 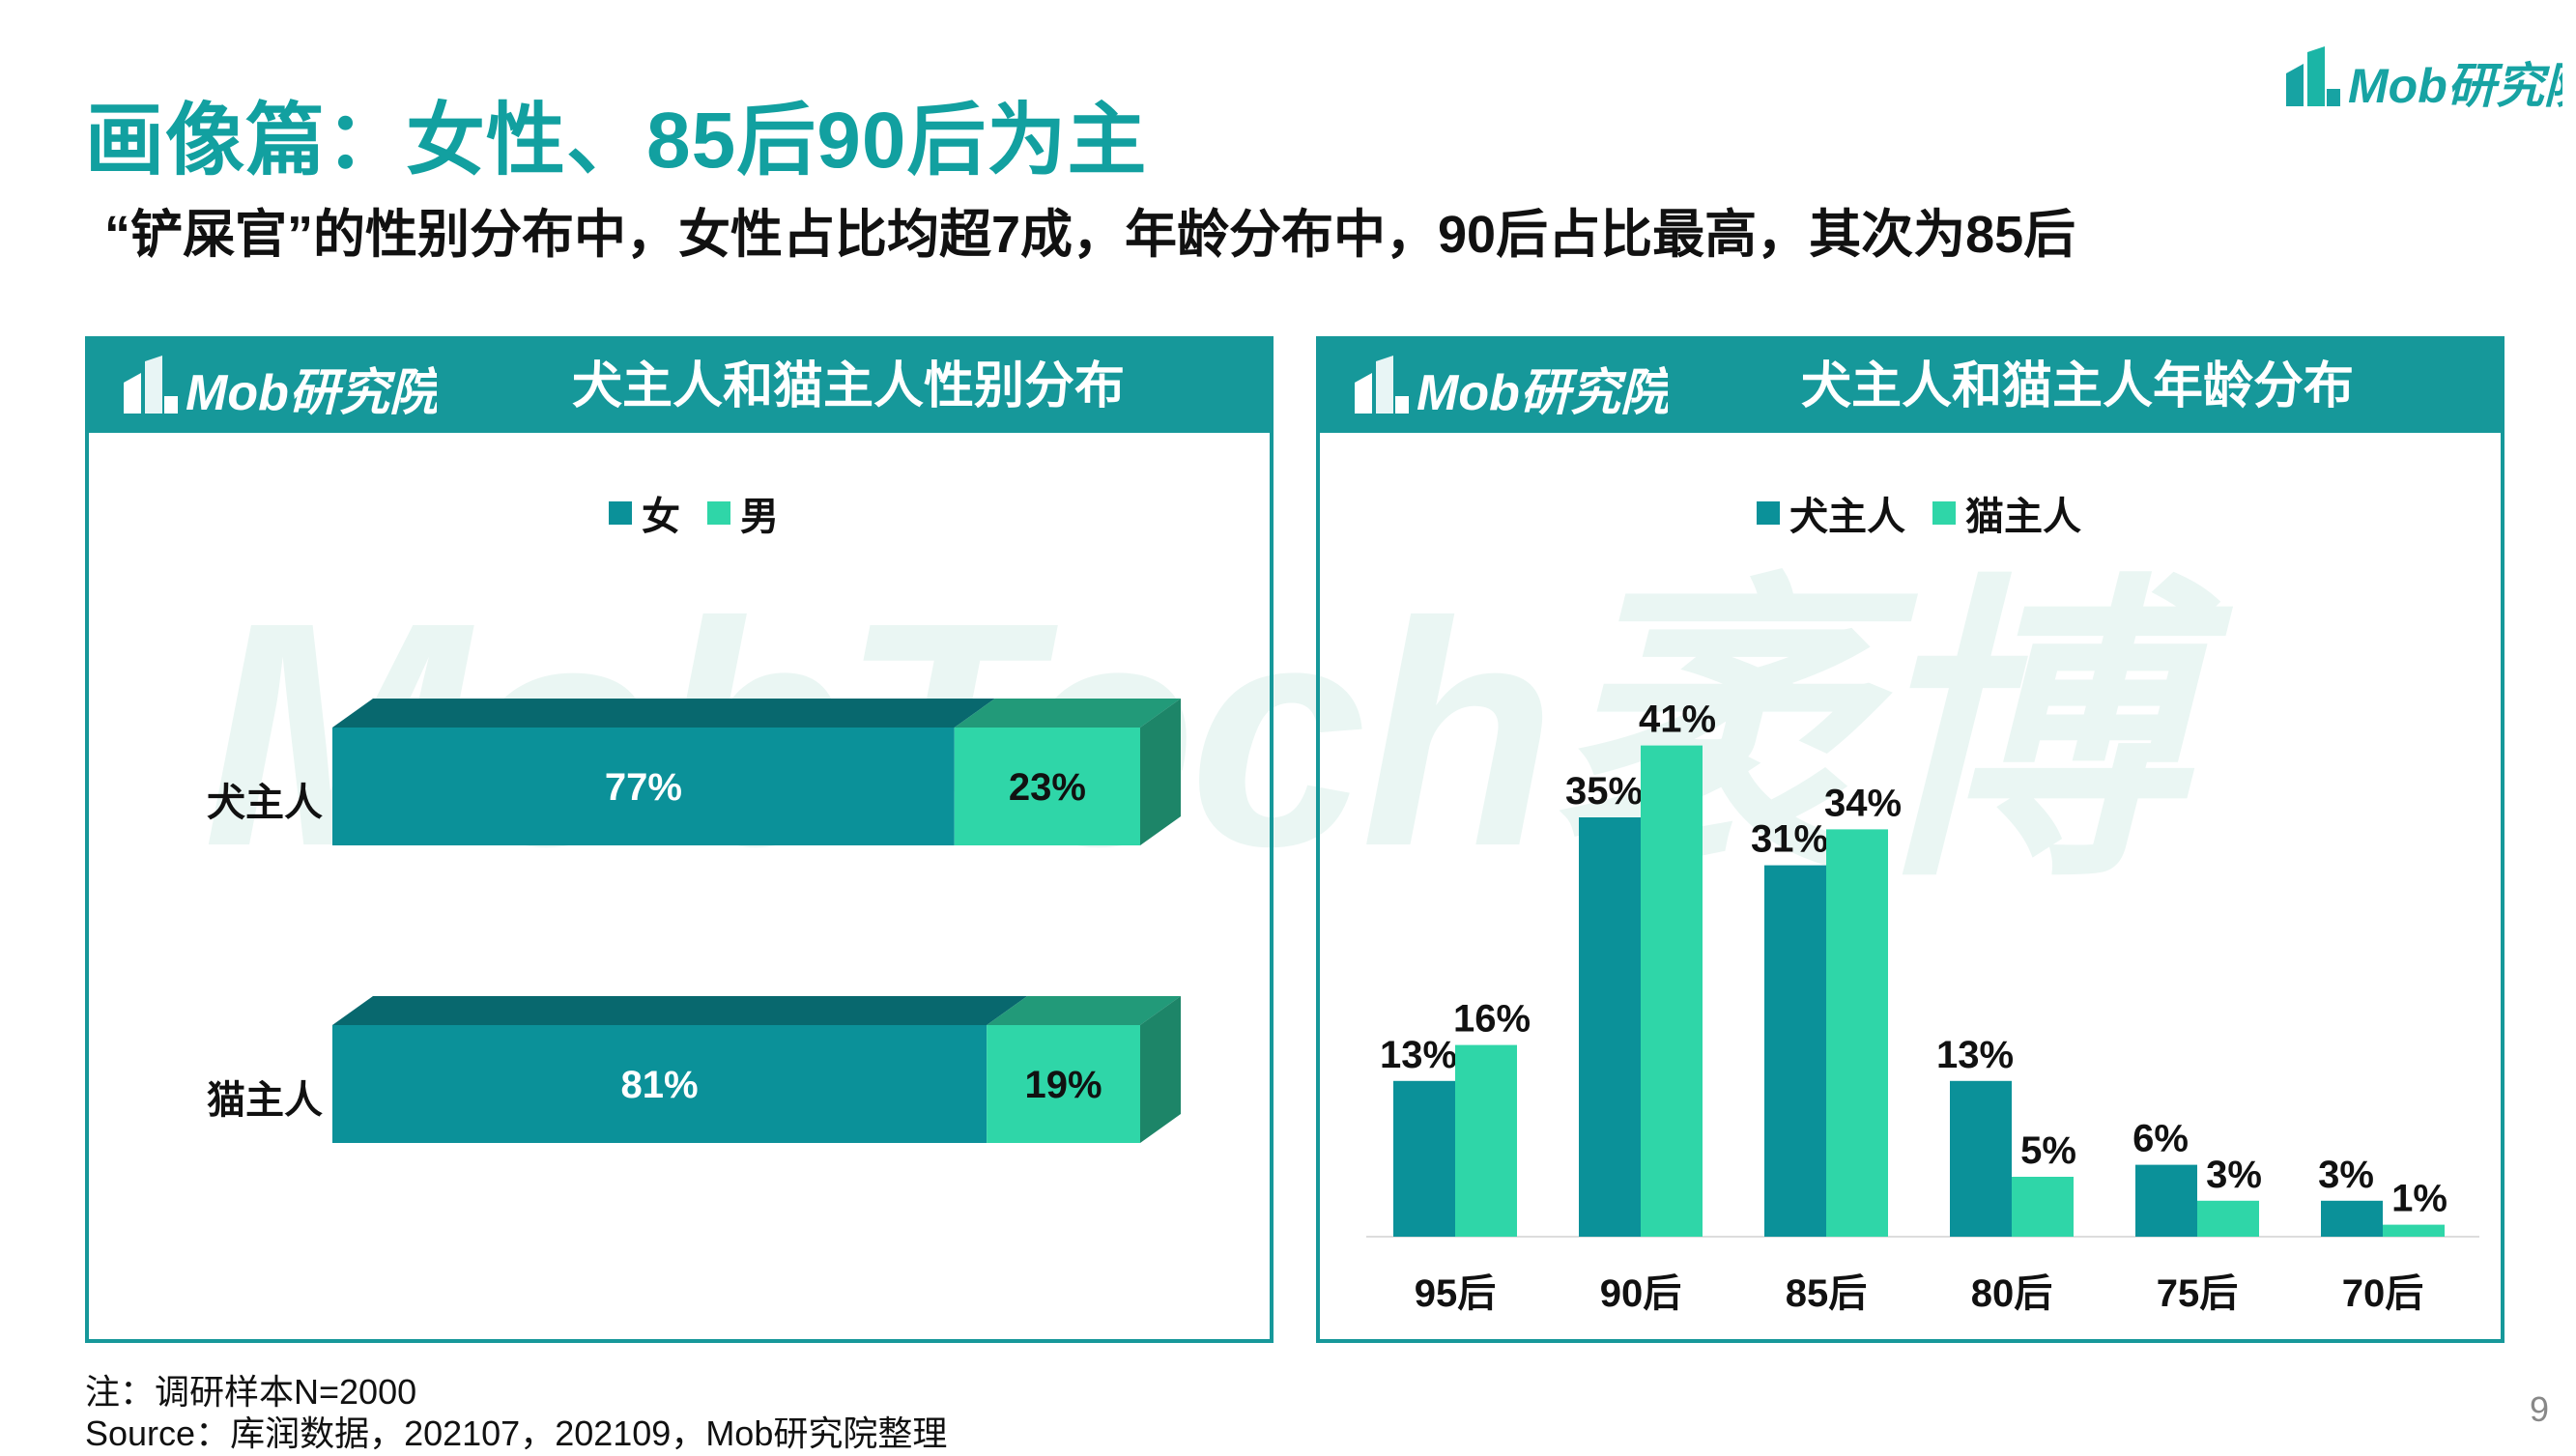 What do you see at coordinates (251, 1392) in the screenshot?
I see `sample-note: 注：调研样本N=2000` at bounding box center [251, 1392].